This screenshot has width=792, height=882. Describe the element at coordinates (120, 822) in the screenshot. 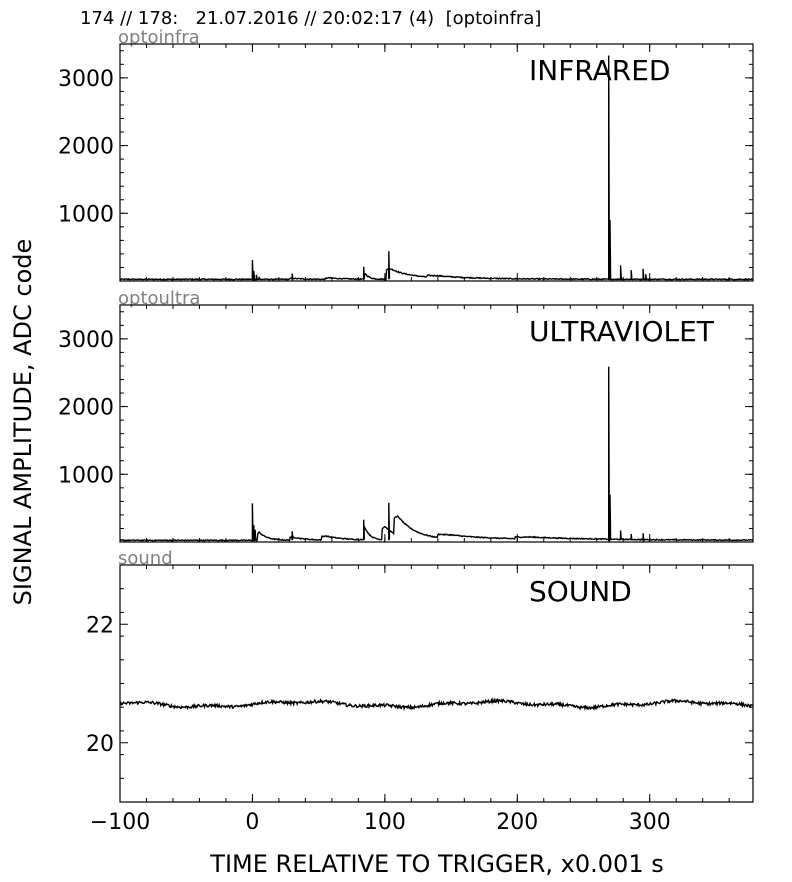

I see `x-tick-label: −100` at that location.